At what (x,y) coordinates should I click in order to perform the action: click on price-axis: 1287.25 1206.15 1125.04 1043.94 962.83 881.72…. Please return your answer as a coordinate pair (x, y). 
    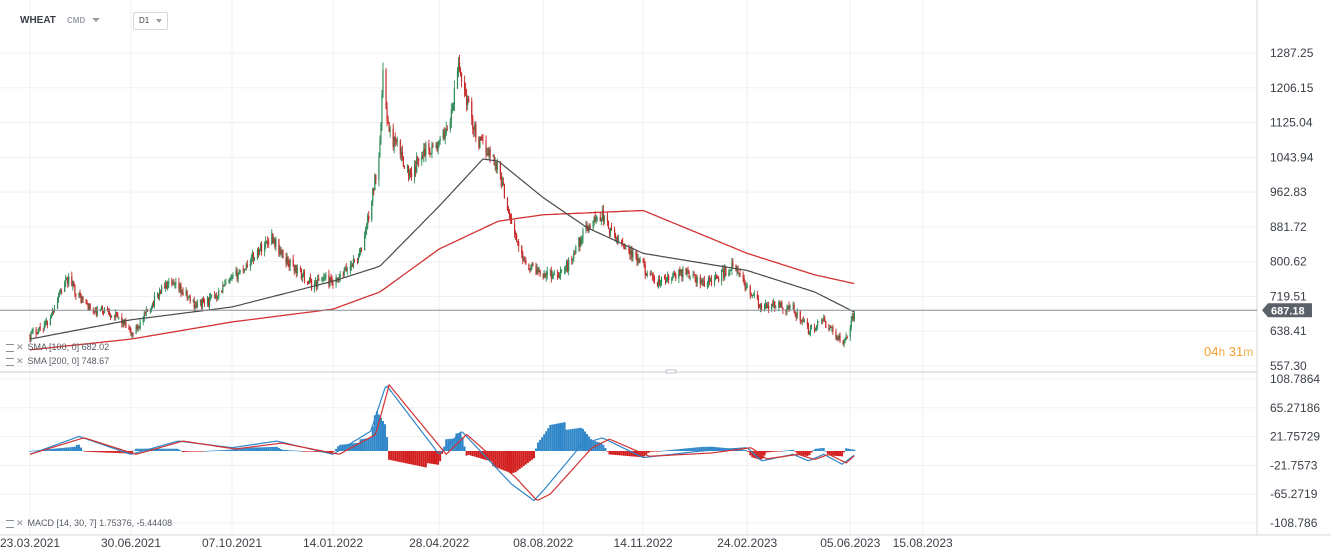
    Looking at the image, I should click on (1292, 209).